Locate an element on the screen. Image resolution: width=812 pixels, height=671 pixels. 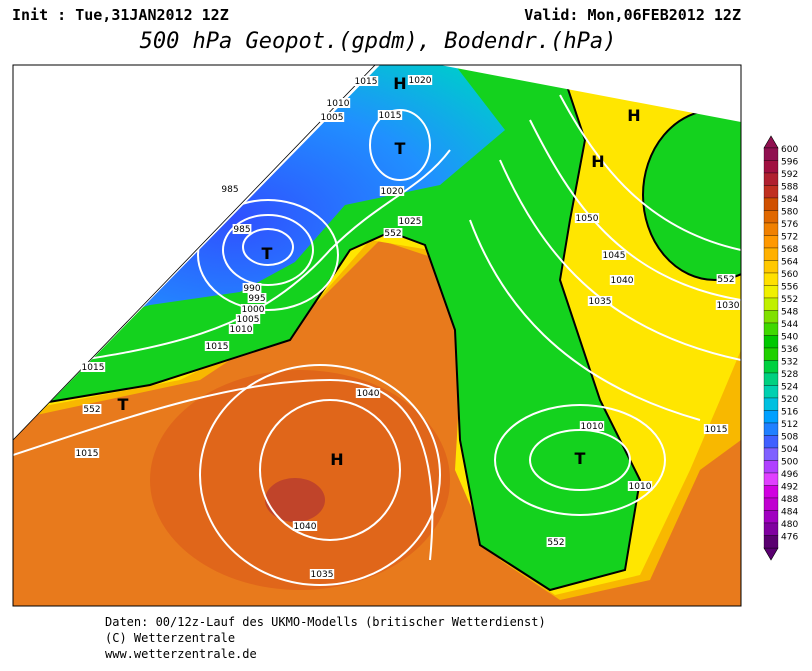
isobar-label: 1000 is located at coordinates (253, 310).